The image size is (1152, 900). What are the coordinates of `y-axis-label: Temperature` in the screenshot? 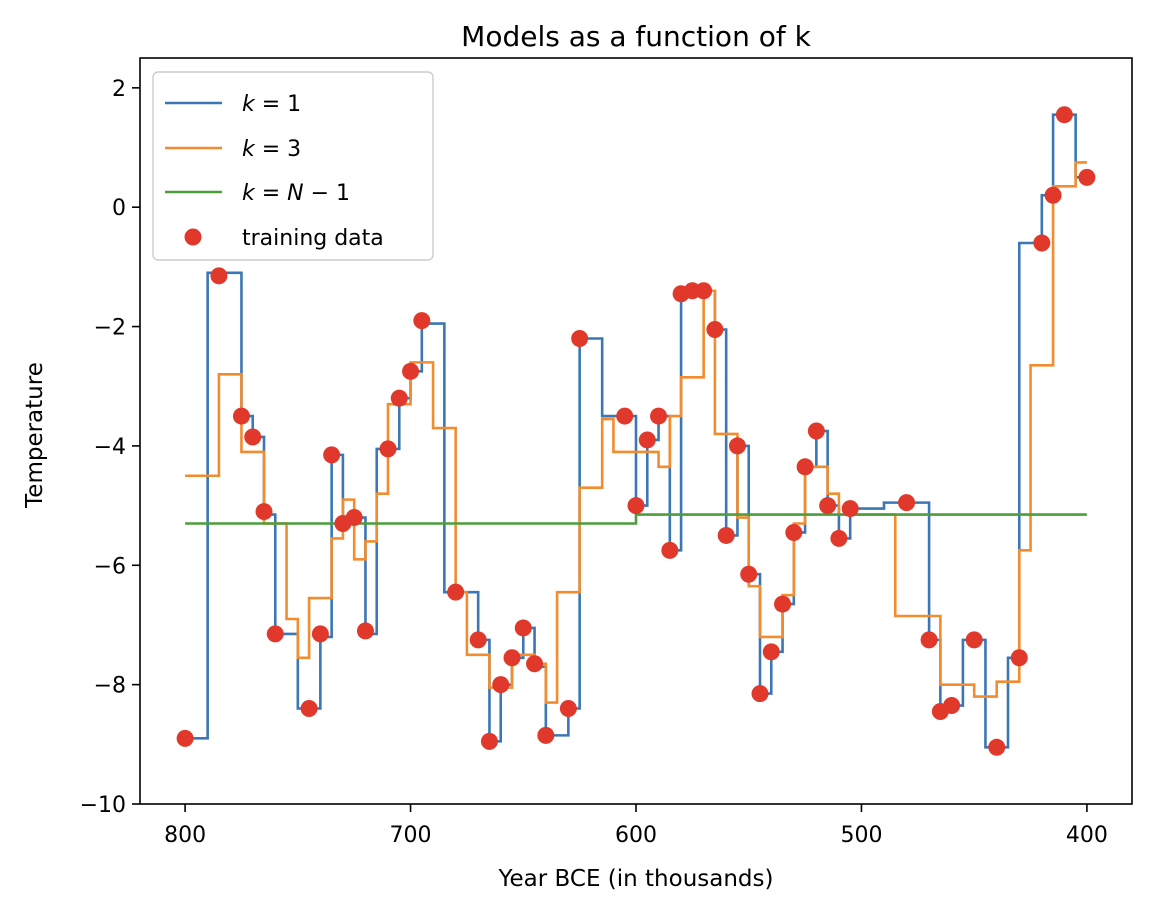 It's located at (35, 435).